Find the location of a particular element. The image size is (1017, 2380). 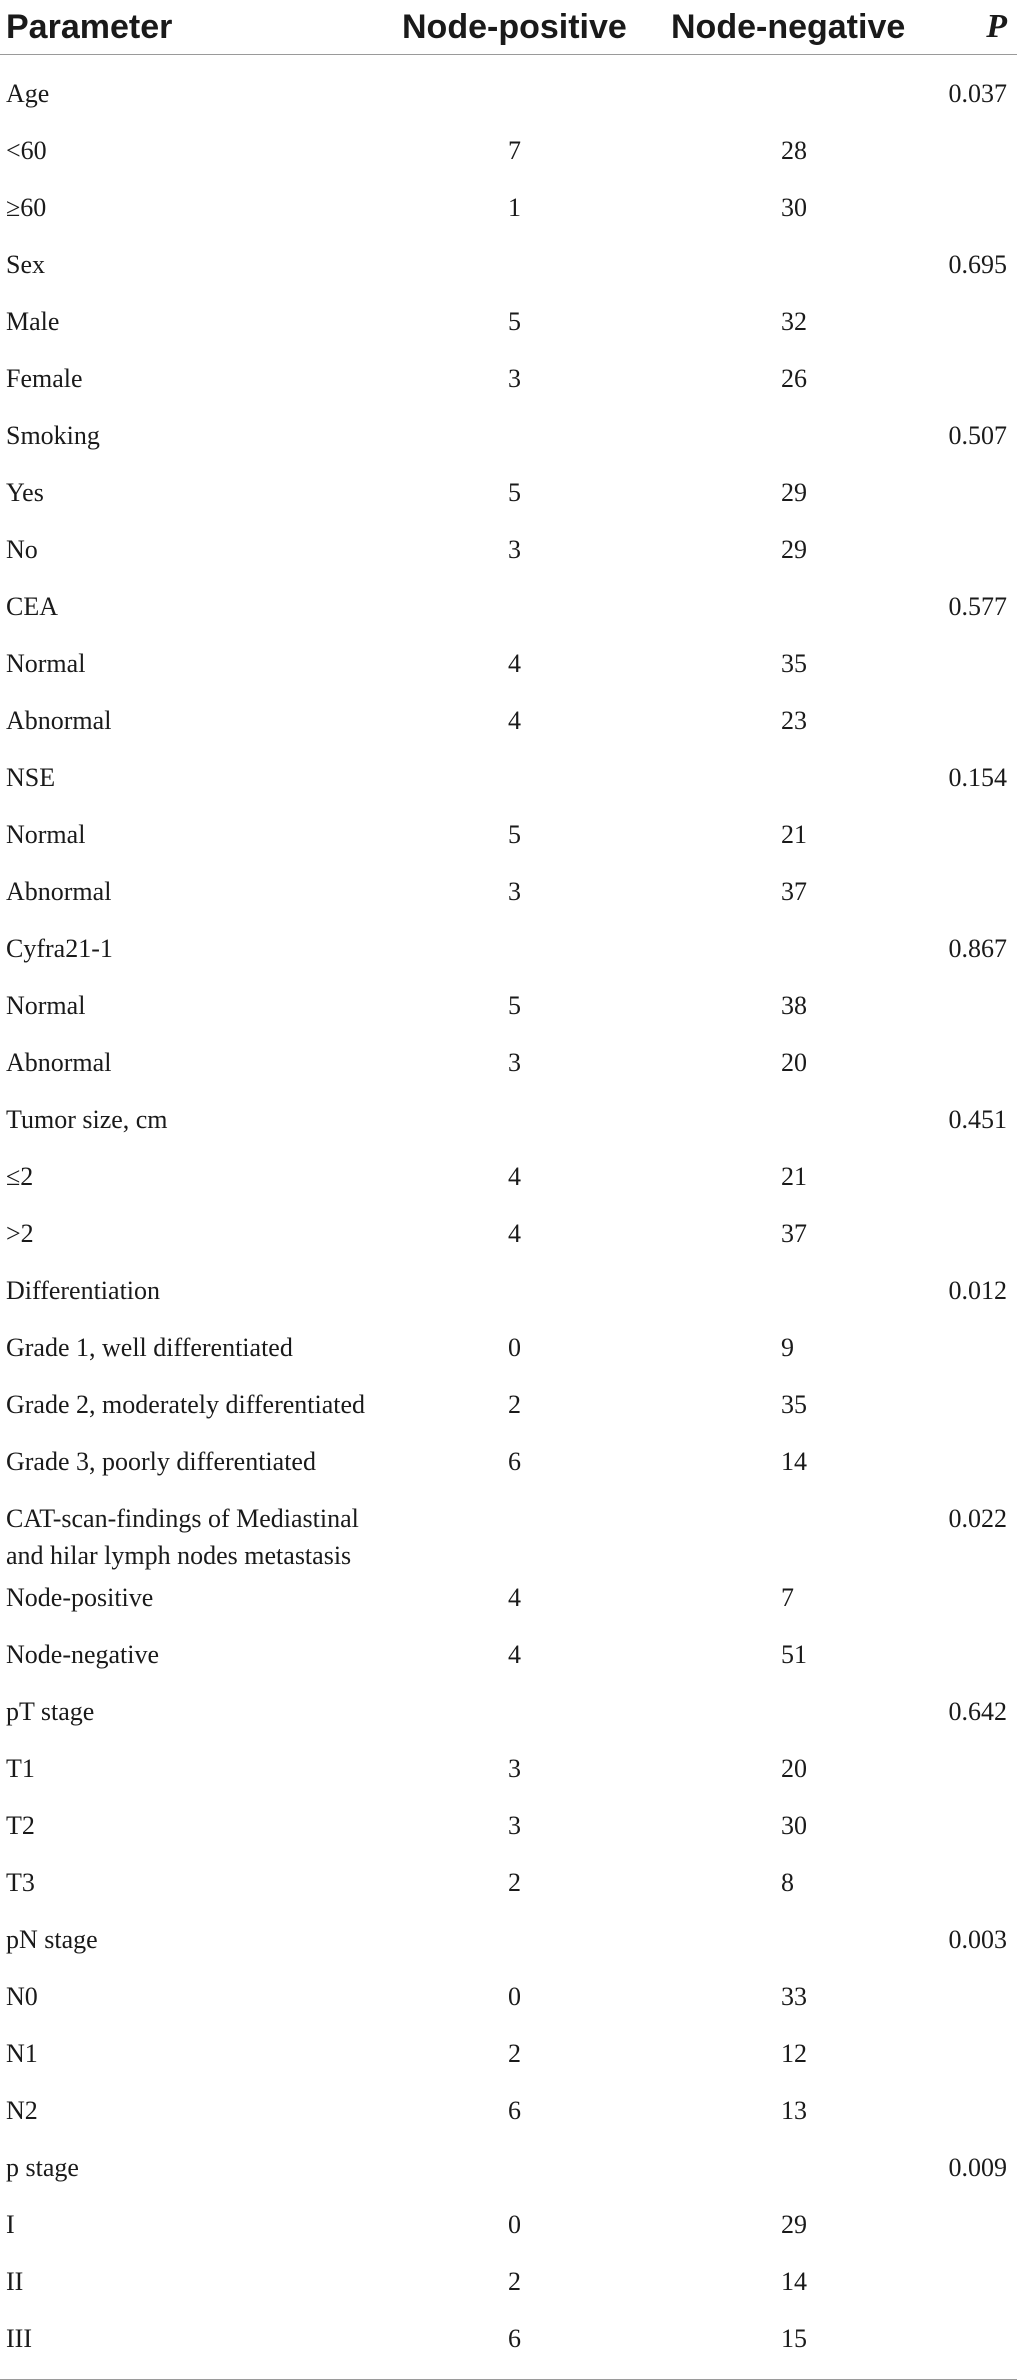

cell-node-positive: 1 is located at coordinates (514, 207).